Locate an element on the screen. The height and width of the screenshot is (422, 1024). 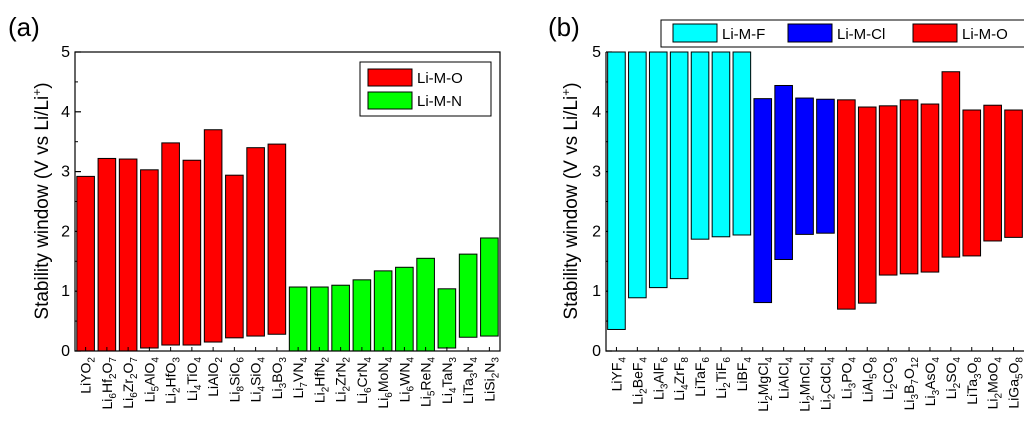
legend-swatch-li-m-n-a is located at coordinates (390, 100).